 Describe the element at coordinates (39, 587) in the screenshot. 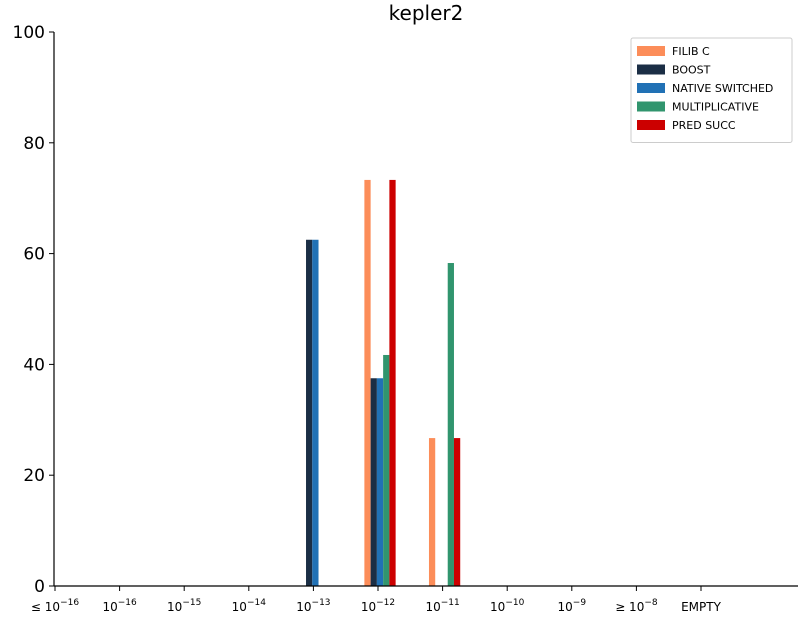

I see `y-tick-label-0: 0` at that location.